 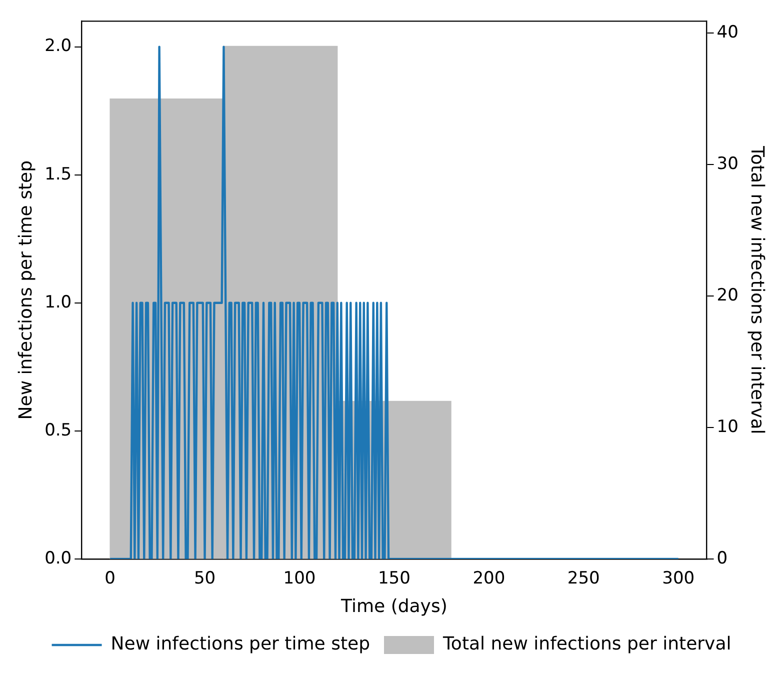 What do you see at coordinates (722, 558) in the screenshot?
I see `y2-tick-label: 0` at bounding box center [722, 558].